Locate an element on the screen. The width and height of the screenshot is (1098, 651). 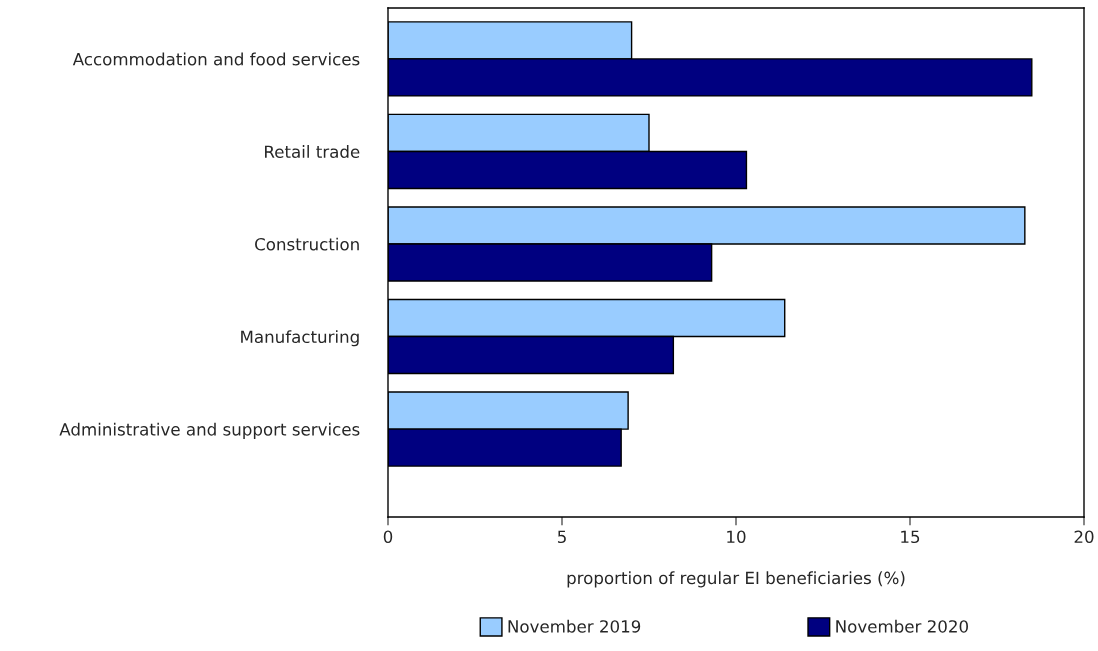
y-tick-label: Construction is located at coordinates (307, 244).